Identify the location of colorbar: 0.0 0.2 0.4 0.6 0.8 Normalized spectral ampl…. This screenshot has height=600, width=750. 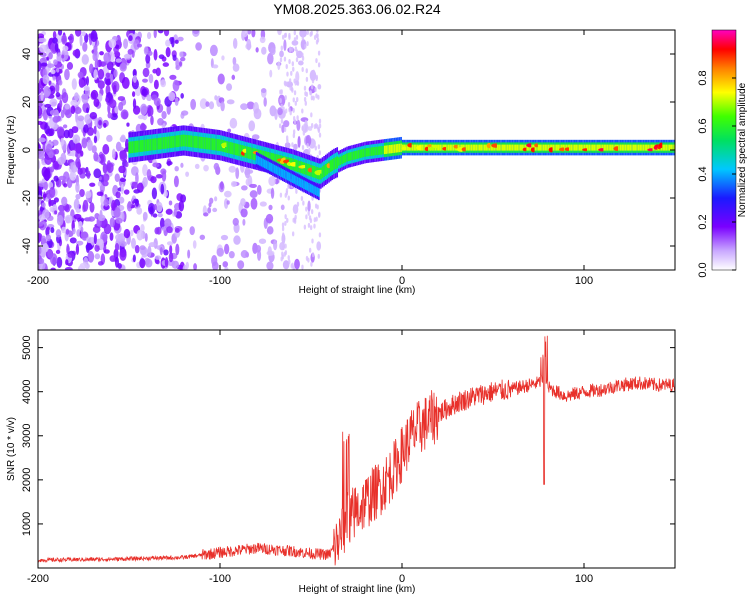
(722, 153).